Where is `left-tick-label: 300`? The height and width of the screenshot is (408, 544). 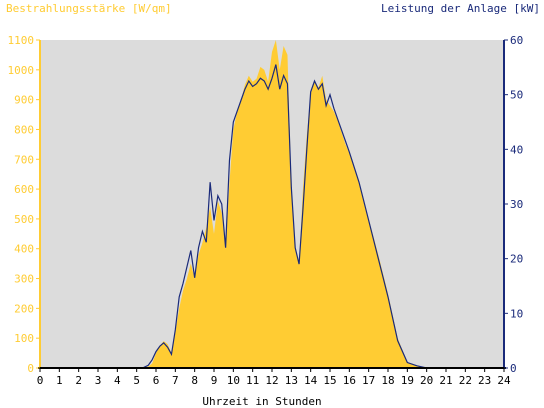
left-tick-label: 300 is located at coordinates (24, 279).